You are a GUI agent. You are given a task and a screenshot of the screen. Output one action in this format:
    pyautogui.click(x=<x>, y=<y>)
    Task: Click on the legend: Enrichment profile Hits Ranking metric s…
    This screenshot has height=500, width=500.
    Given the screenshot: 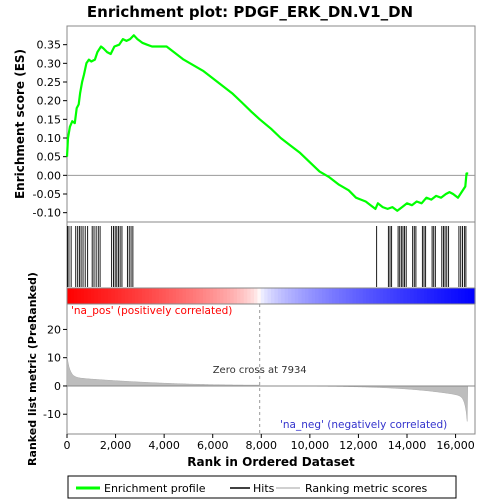 What is the action you would take?
    pyautogui.click(x=262, y=487)
    